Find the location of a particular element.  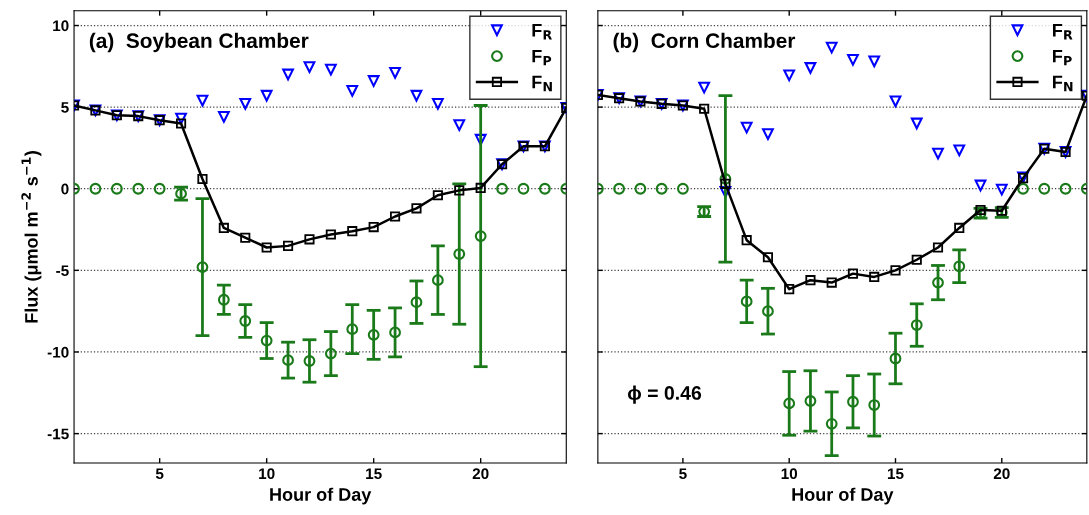

y-tick-label: 10 is located at coordinates (61, 26).